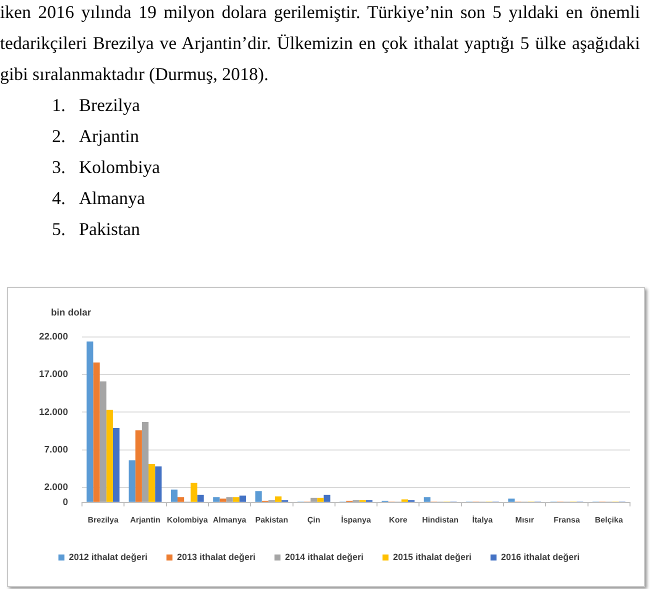 The image size is (650, 589). Describe the element at coordinates (98, 198) in the screenshot. I see `text: 4. Almanya` at that location.